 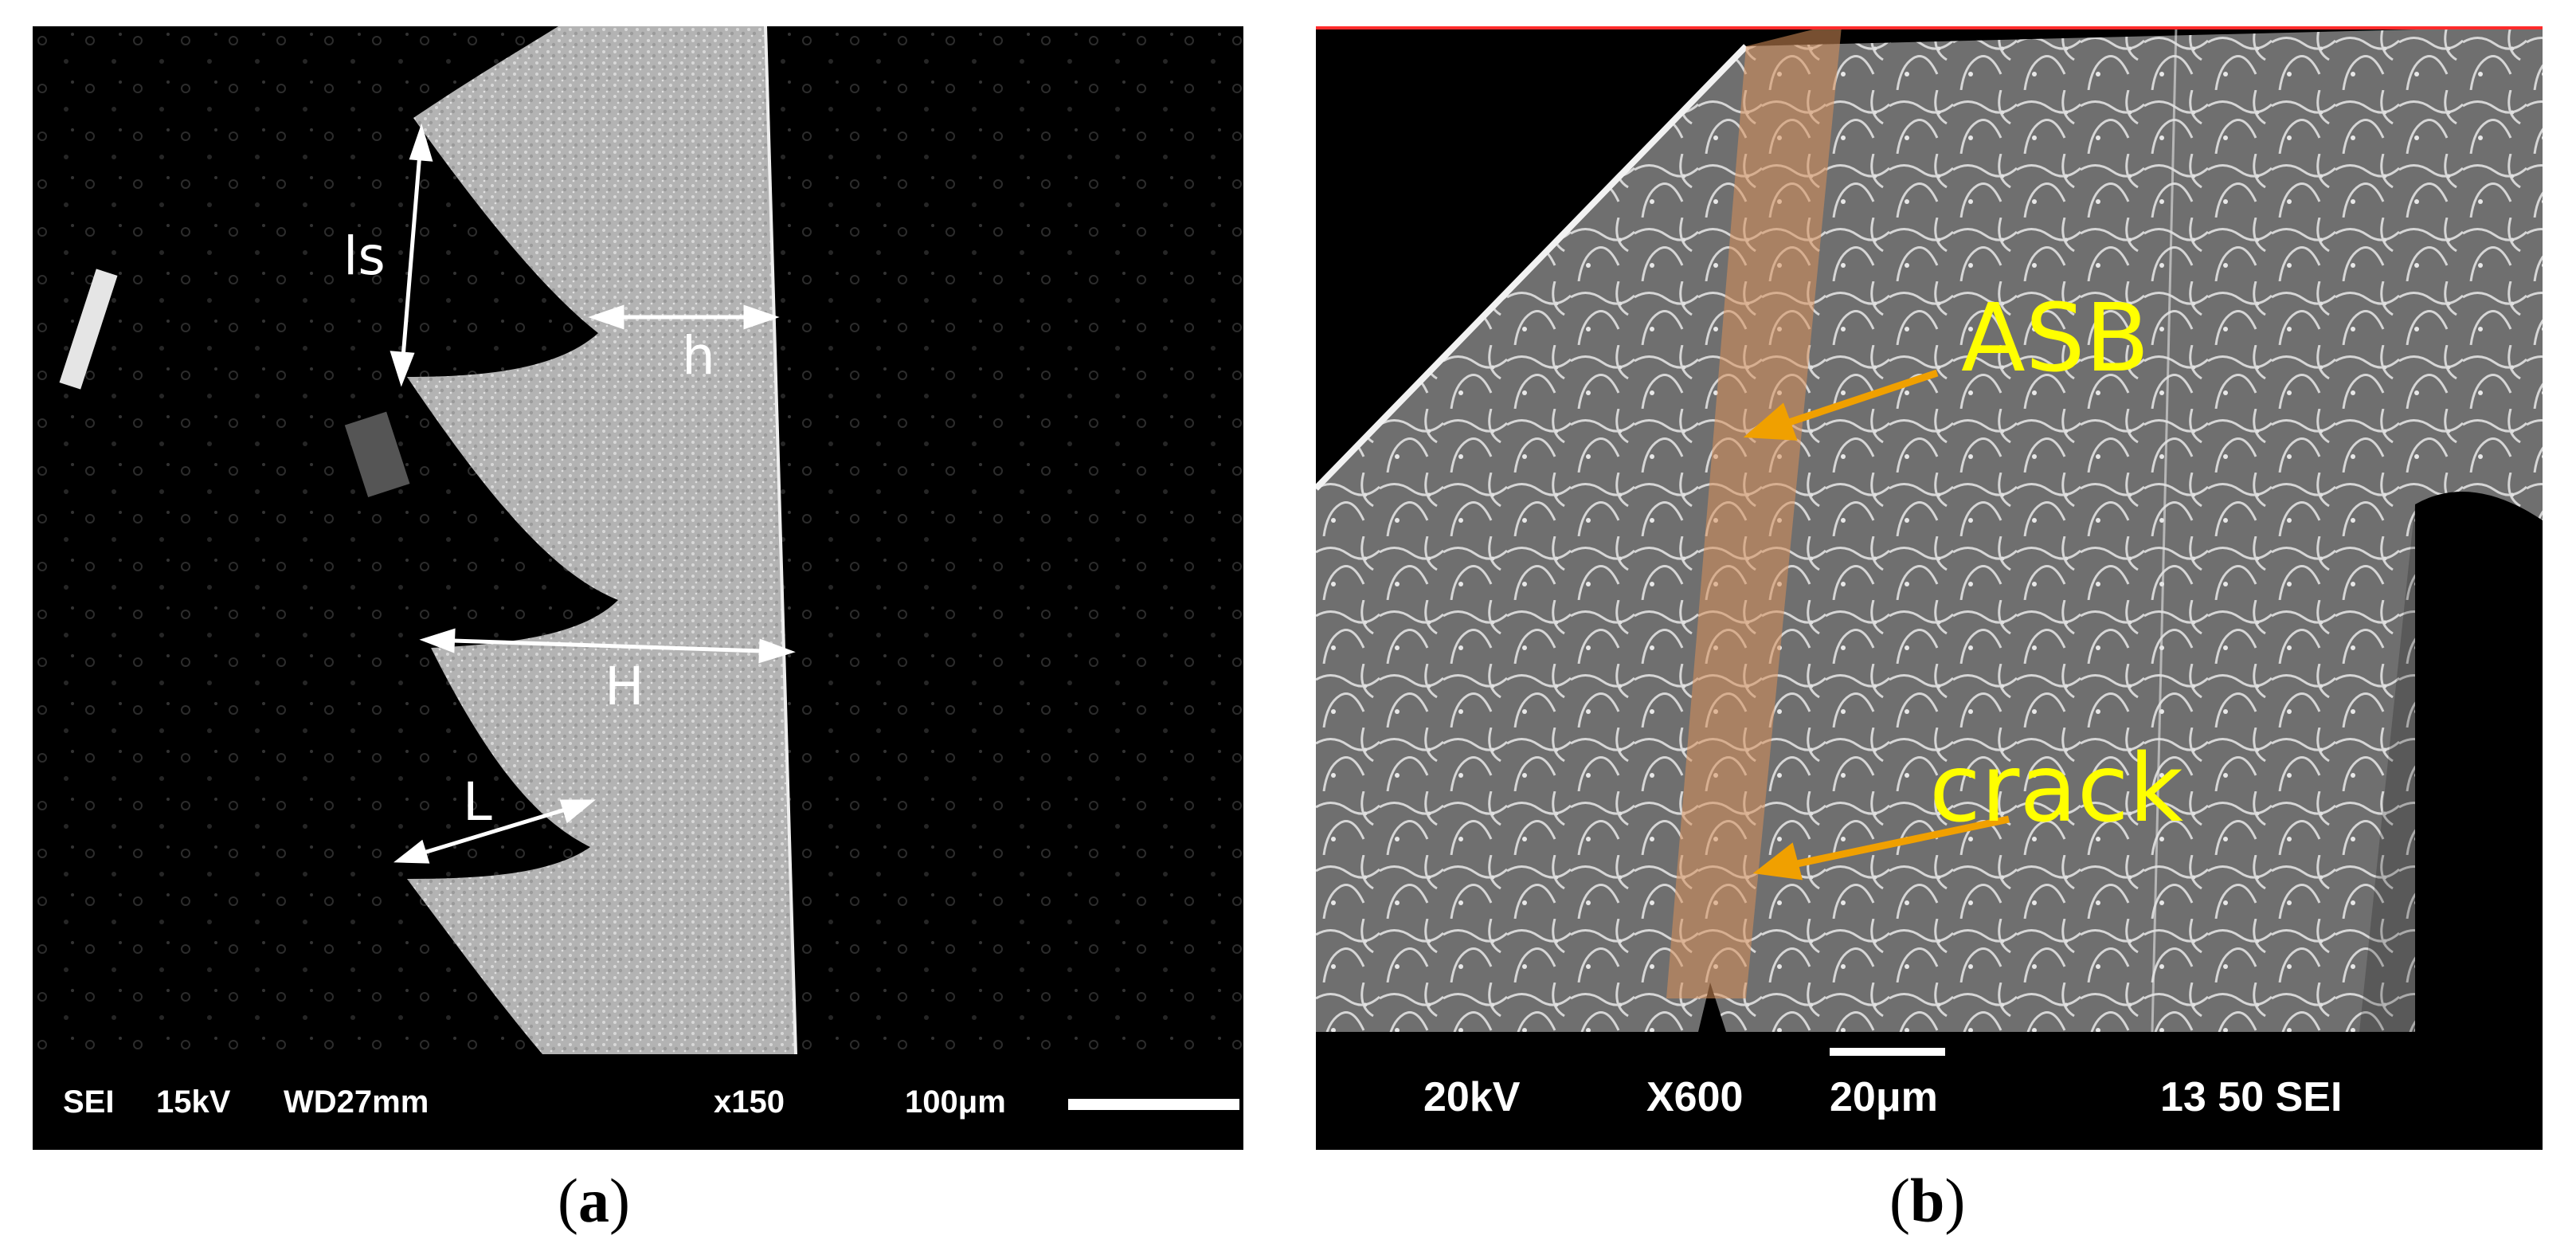 I want to click on crack-label: crack, so click(x=2056, y=788).